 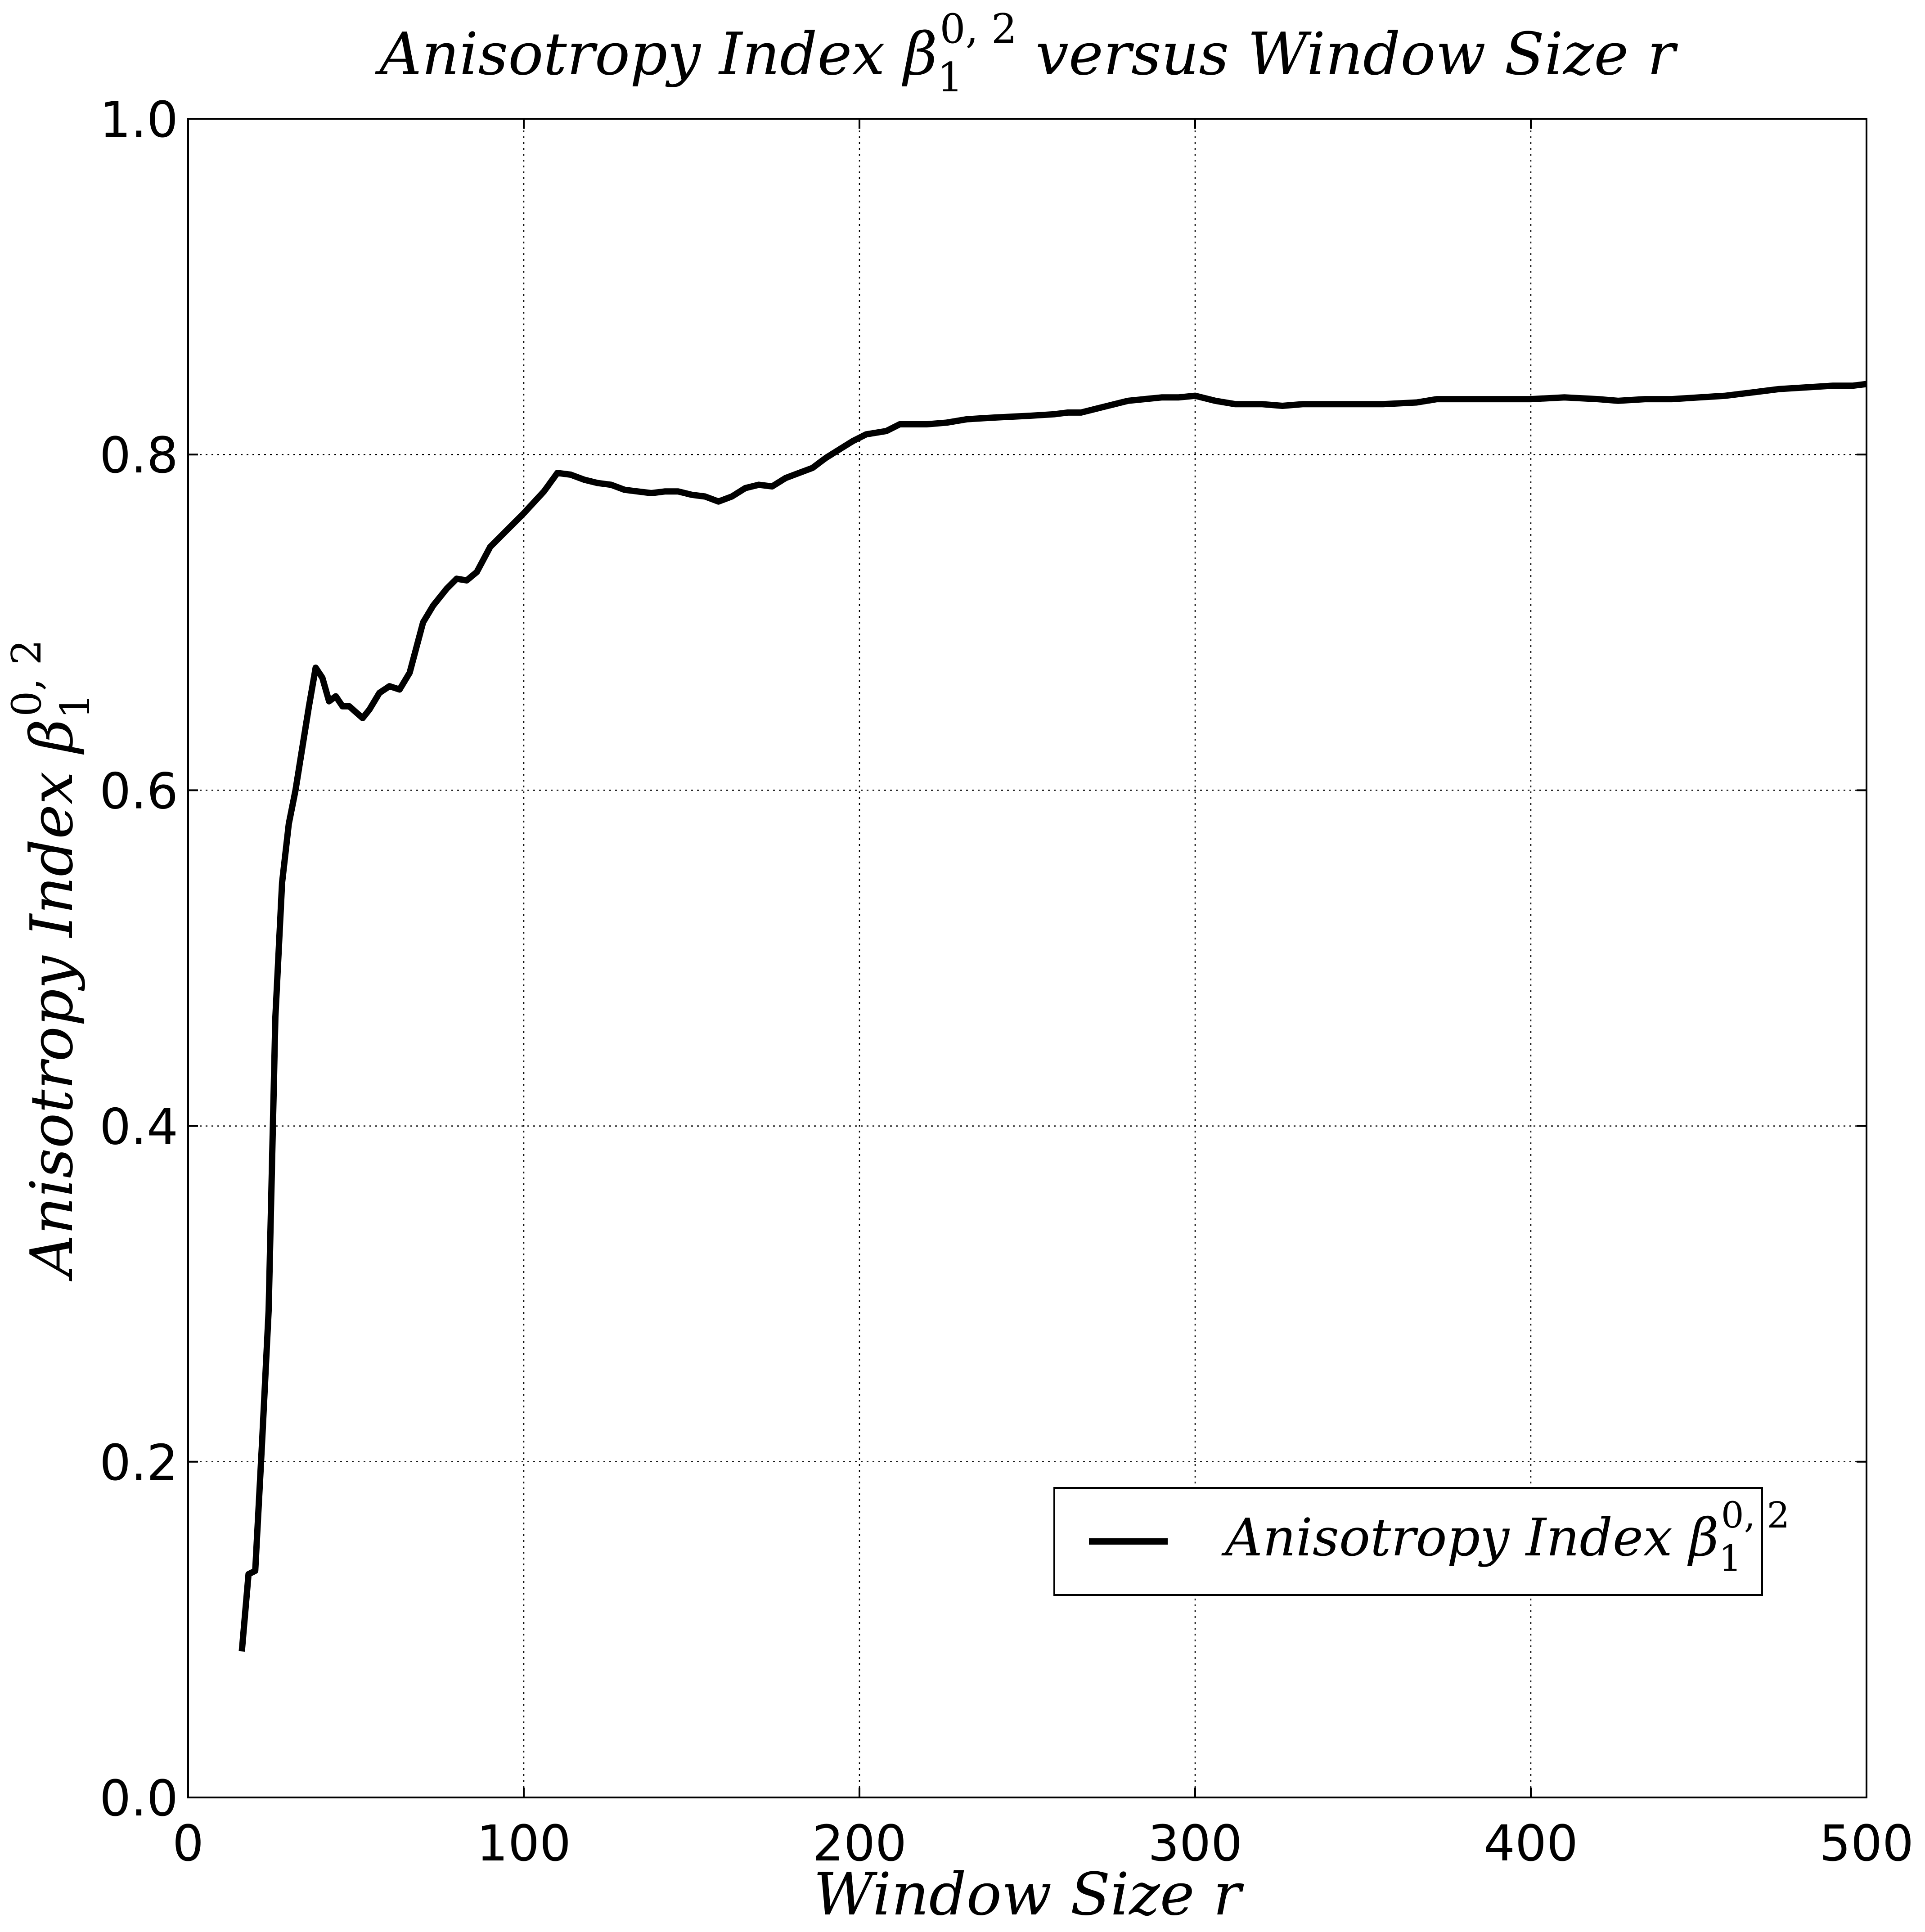 I want to click on y-tick-label: 0.0, so click(x=138, y=1798).